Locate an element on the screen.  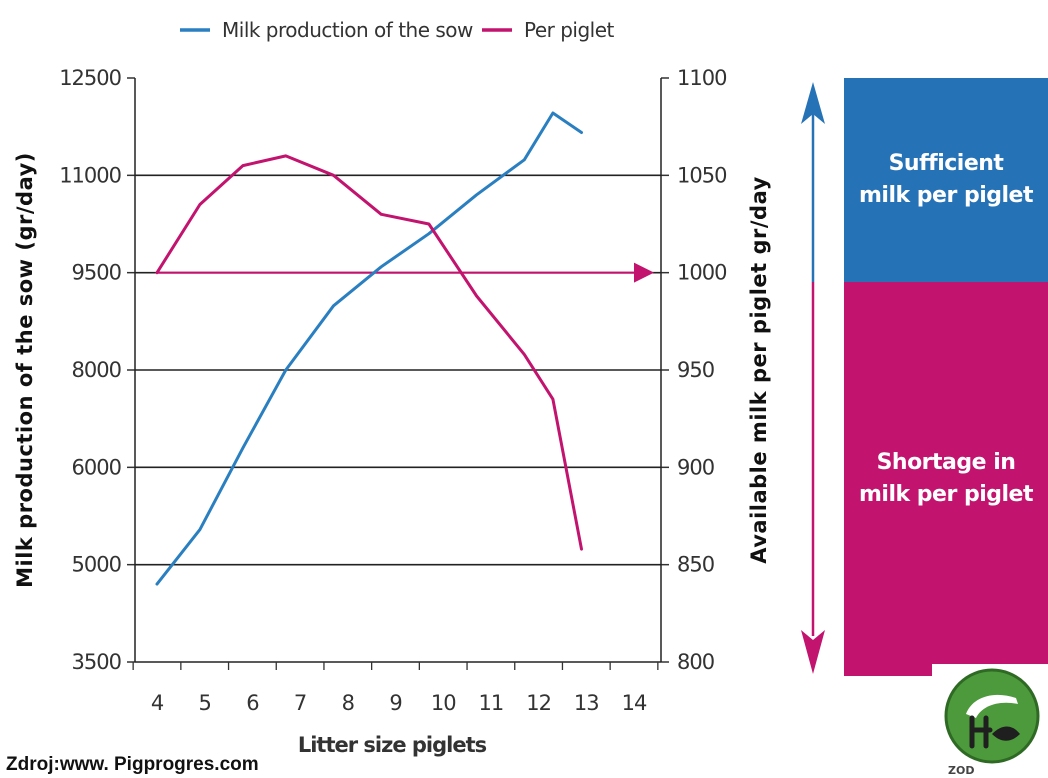
x-tick-label: 9 is located at coordinates (395, 703).